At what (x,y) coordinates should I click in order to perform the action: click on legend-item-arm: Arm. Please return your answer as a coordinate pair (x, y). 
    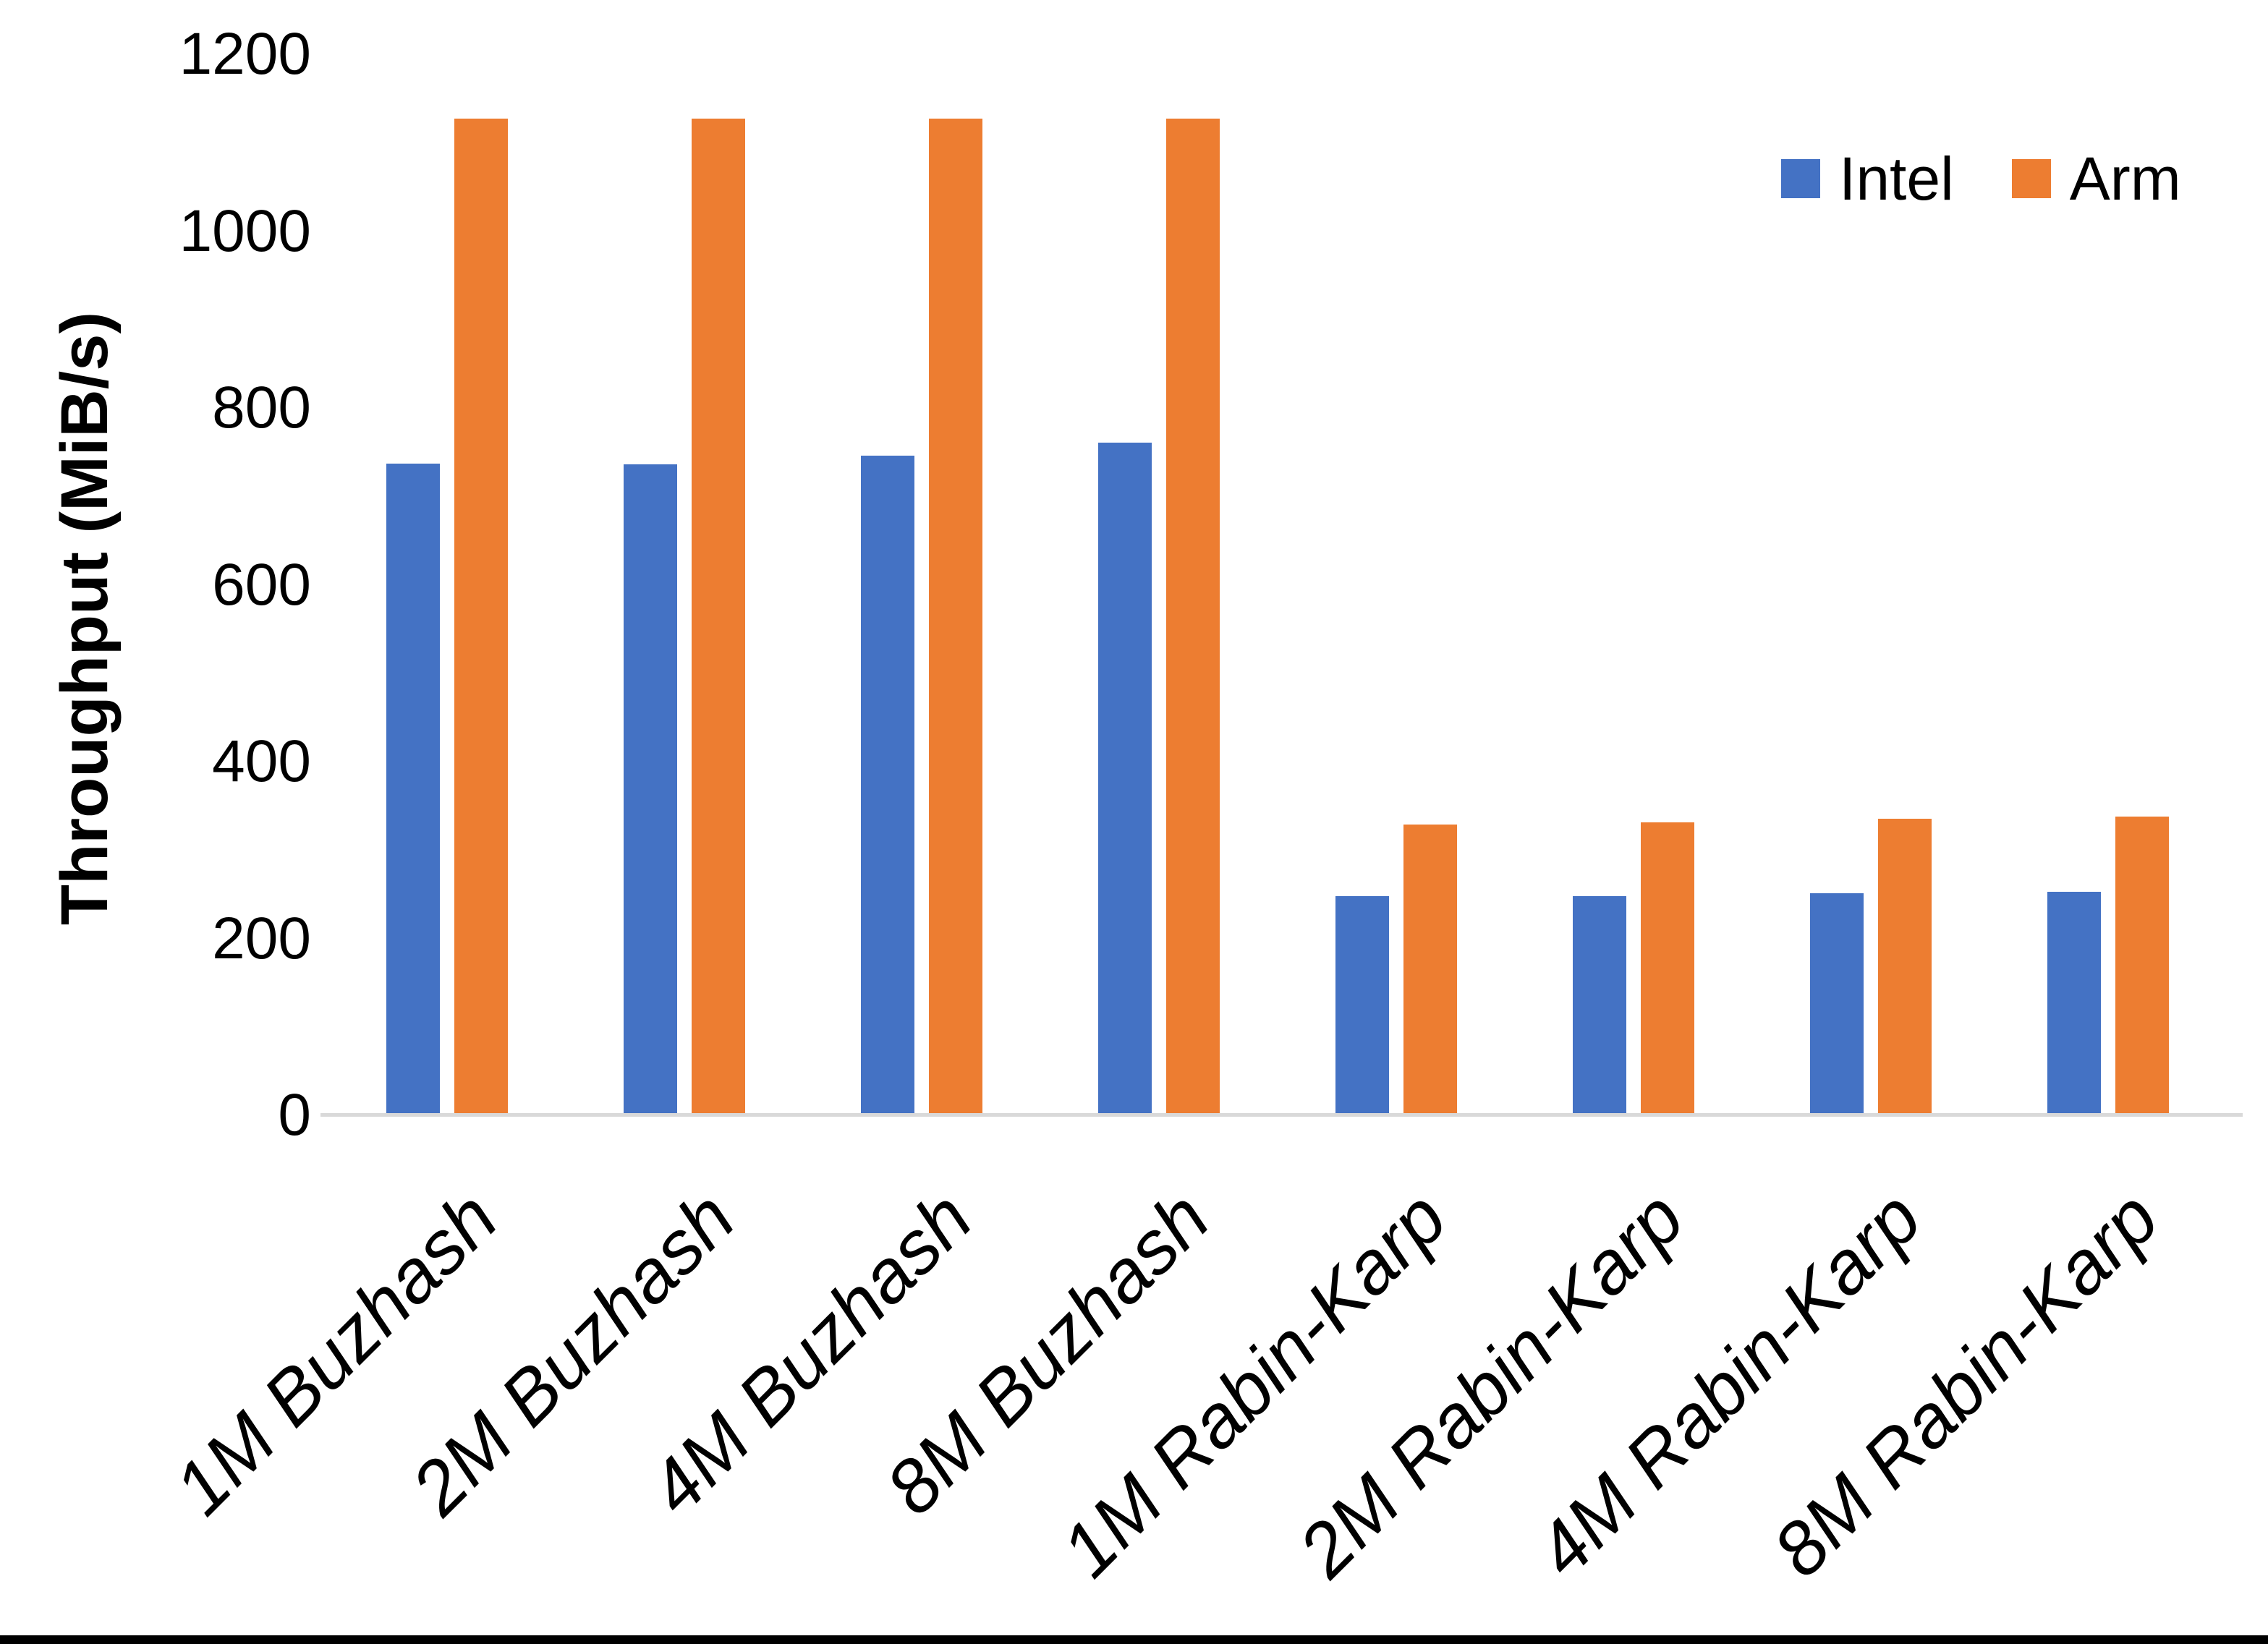
    Looking at the image, I should click on (2096, 179).